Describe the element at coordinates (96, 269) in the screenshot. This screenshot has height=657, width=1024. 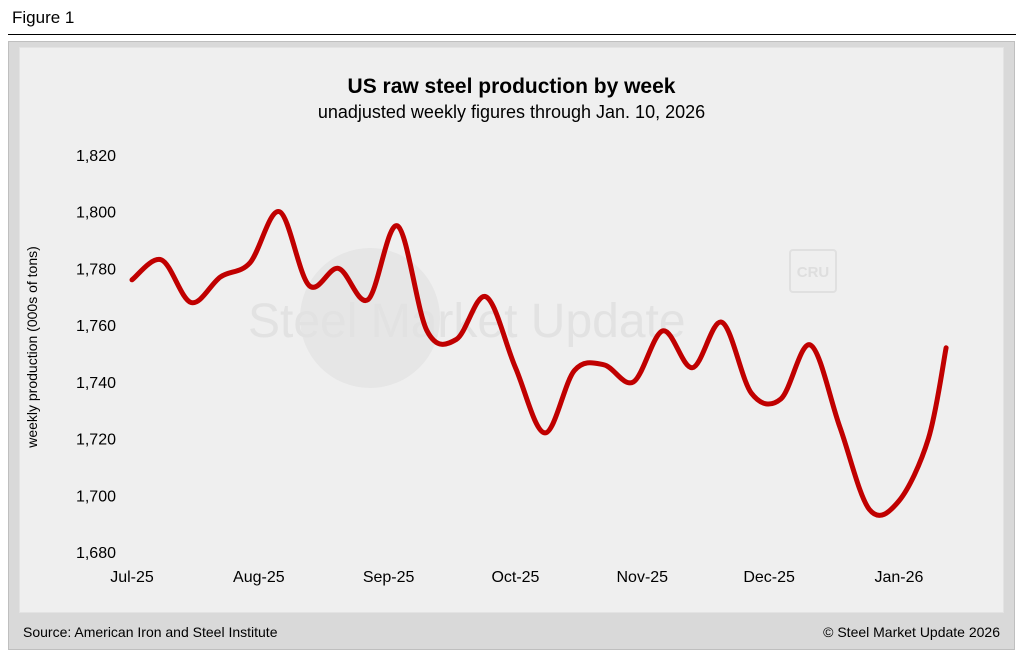
I see `y-tick-label: 1,780` at that location.